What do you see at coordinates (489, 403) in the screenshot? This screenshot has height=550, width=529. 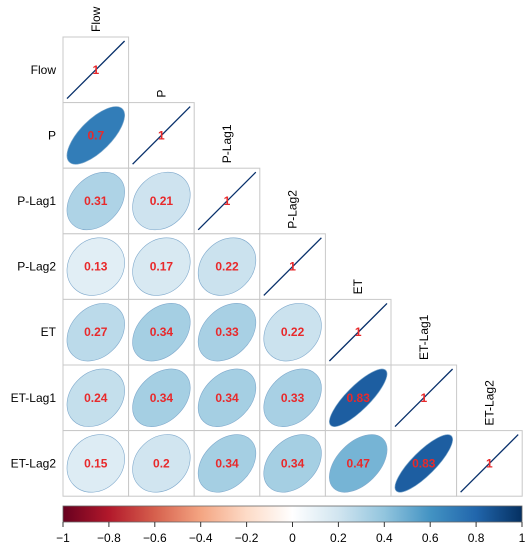 I see `column-label: ET-Lag2` at bounding box center [489, 403].